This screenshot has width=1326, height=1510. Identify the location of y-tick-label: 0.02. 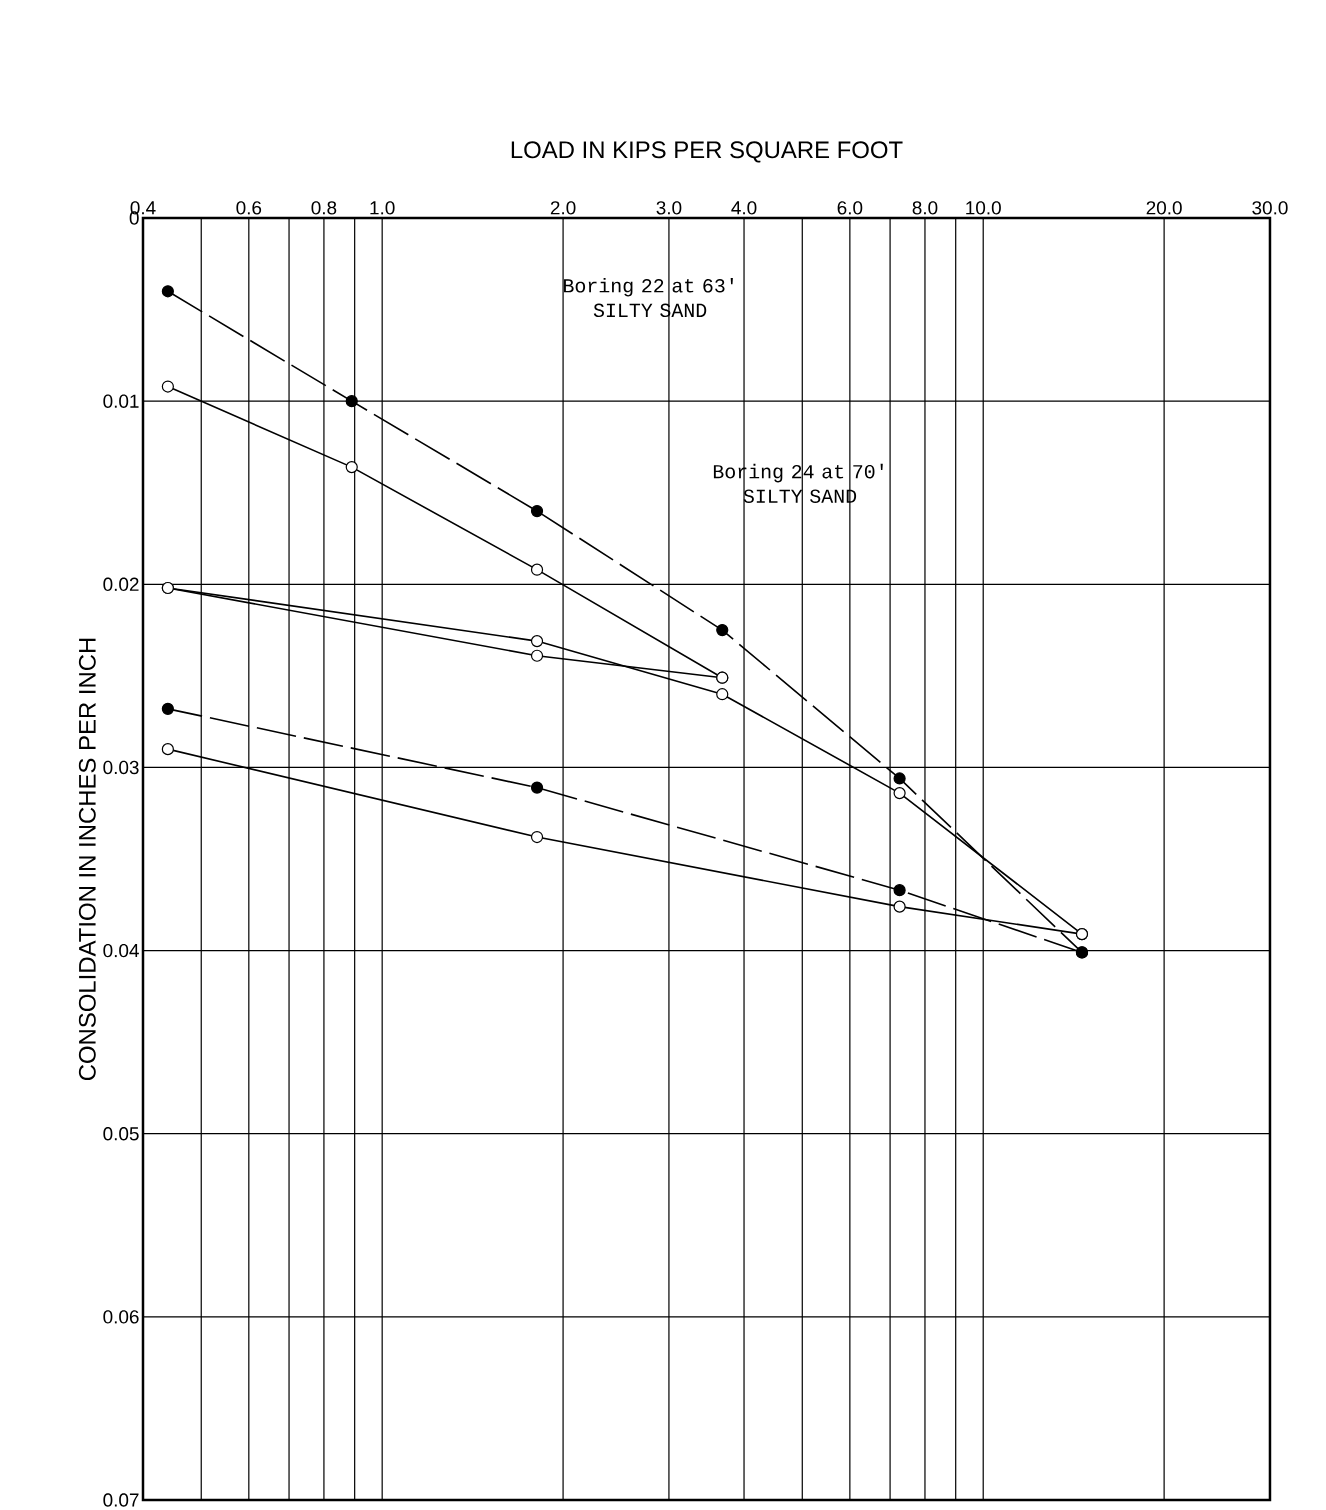
(121, 584).